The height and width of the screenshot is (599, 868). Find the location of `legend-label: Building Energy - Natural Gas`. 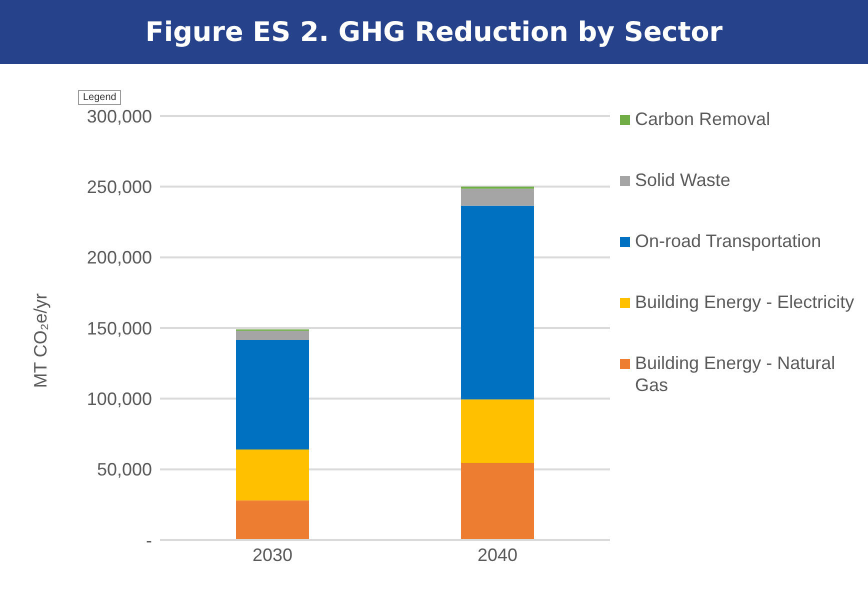

legend-label: Building Energy - Natural Gas is located at coordinates (735, 374).